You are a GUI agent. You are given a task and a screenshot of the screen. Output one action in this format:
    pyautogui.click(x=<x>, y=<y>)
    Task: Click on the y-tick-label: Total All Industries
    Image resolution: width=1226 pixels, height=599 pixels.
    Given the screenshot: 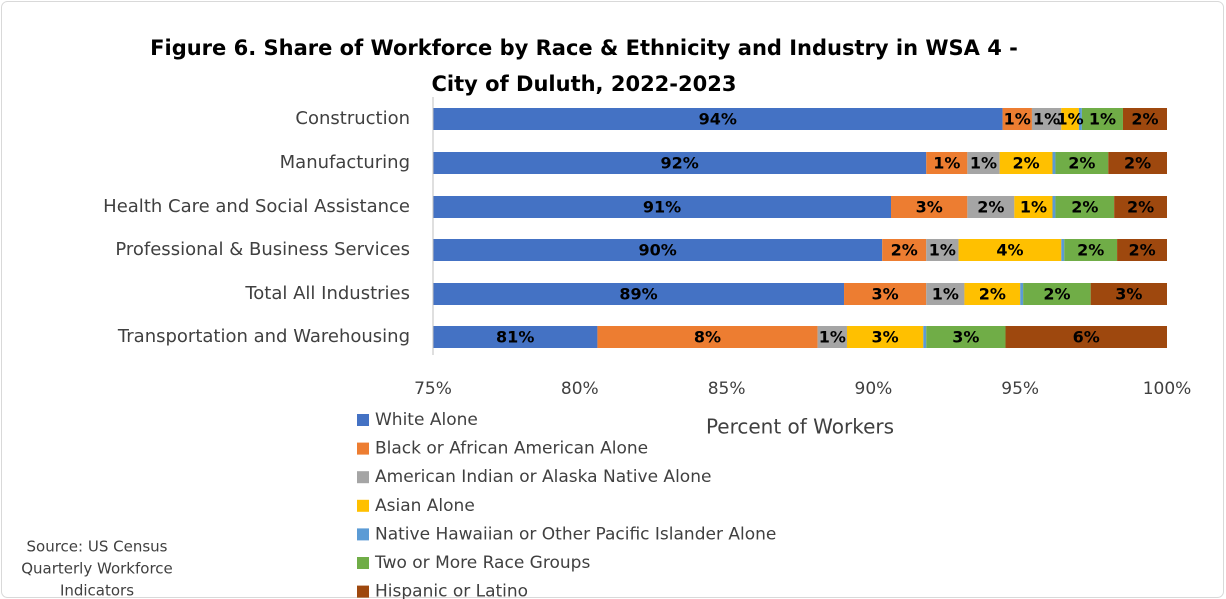 What is the action you would take?
    pyautogui.click(x=327, y=293)
    